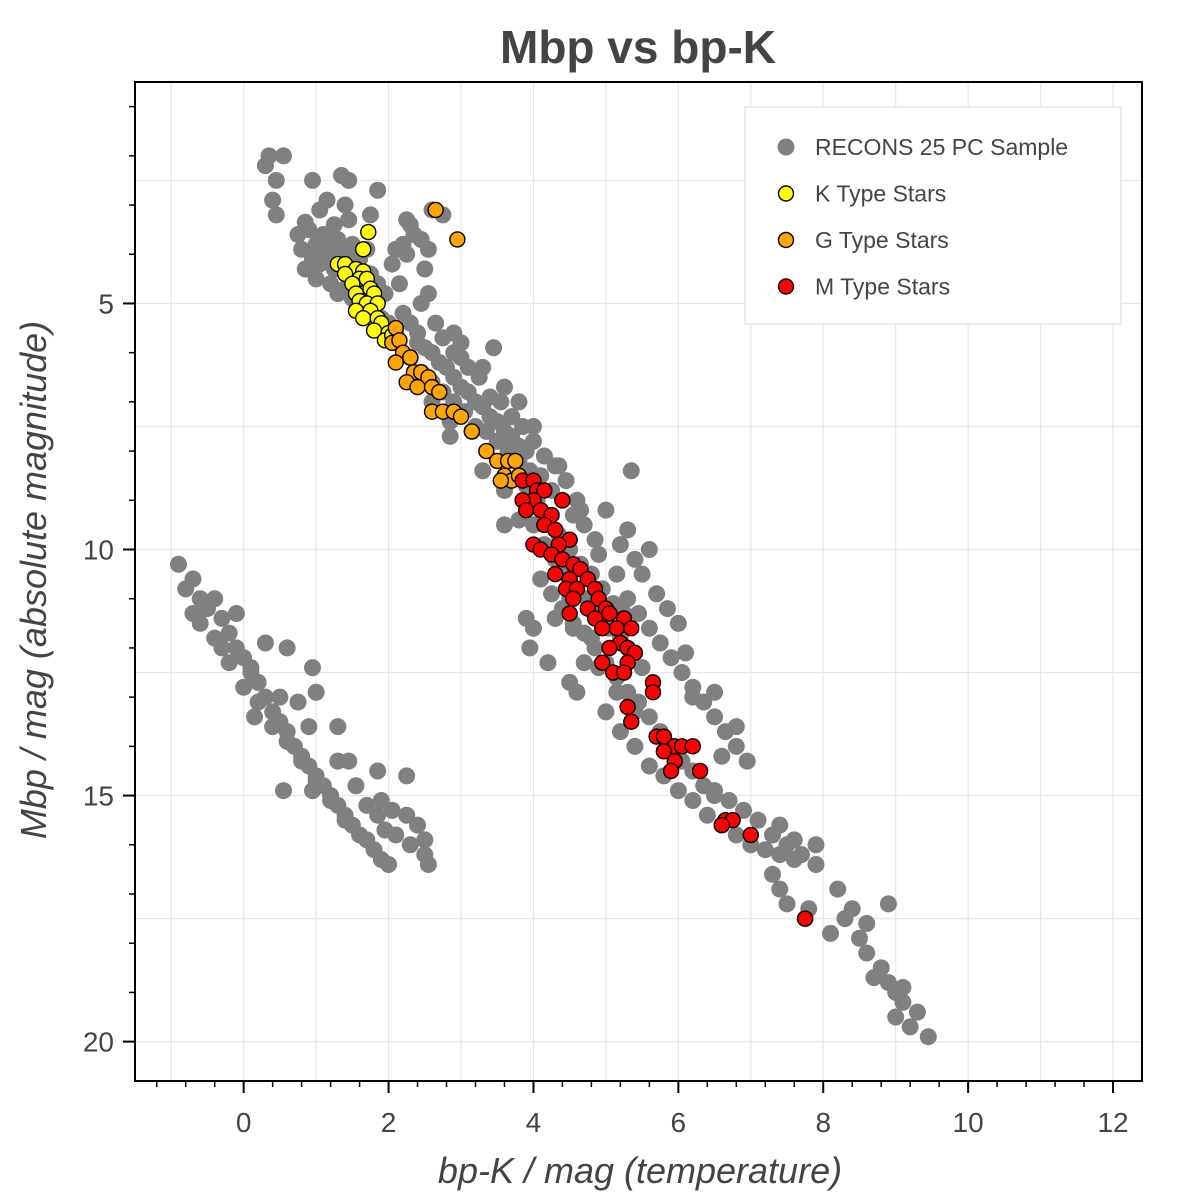 The height and width of the screenshot is (1200, 1200). I want to click on legend-label: K Type Stars, so click(880, 194).